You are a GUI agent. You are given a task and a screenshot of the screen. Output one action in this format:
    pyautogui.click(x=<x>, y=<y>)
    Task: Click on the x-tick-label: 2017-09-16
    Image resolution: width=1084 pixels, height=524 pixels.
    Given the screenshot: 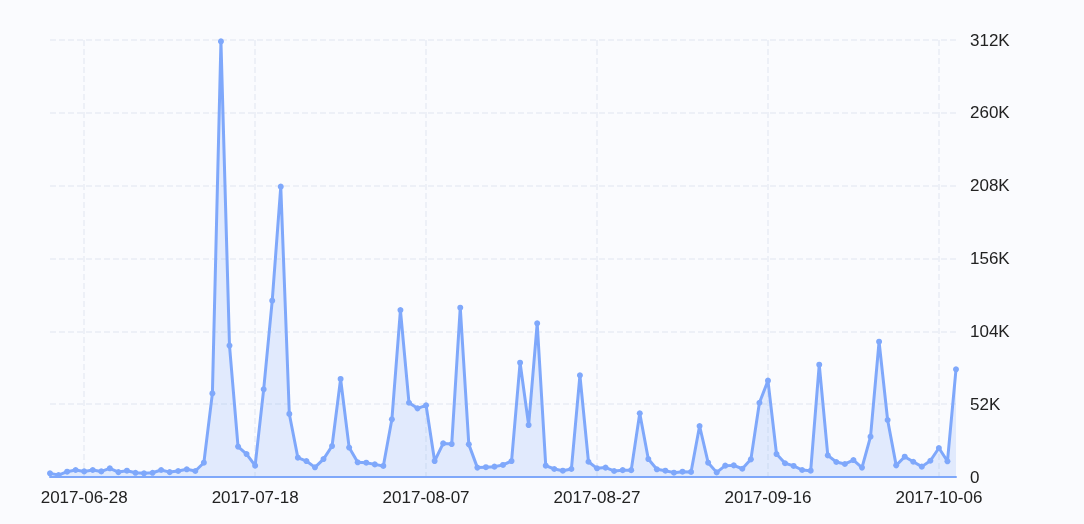 What is the action you would take?
    pyautogui.click(x=768, y=497)
    